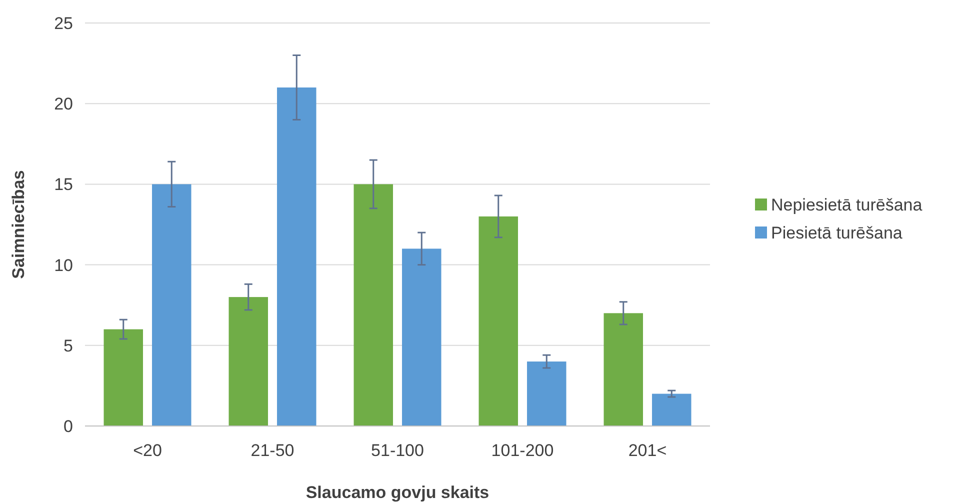 This screenshot has height=504, width=968. Describe the element at coordinates (63, 265) in the screenshot. I see `y-tick-label: 10` at that location.